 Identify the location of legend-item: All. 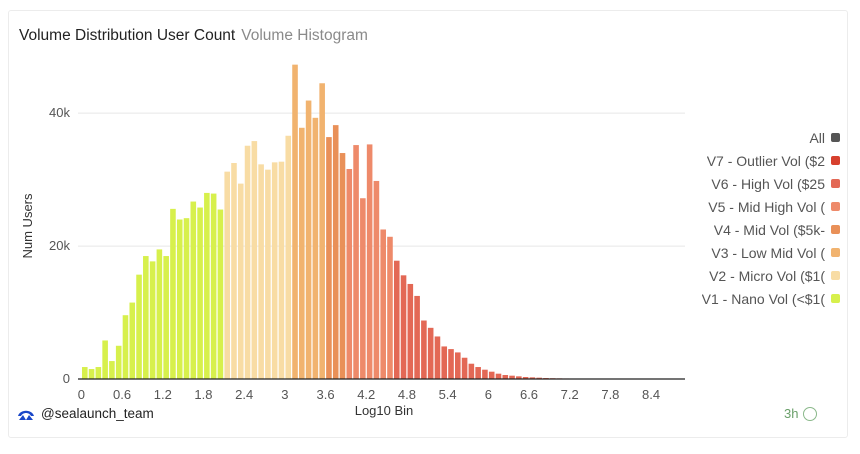
(765, 137).